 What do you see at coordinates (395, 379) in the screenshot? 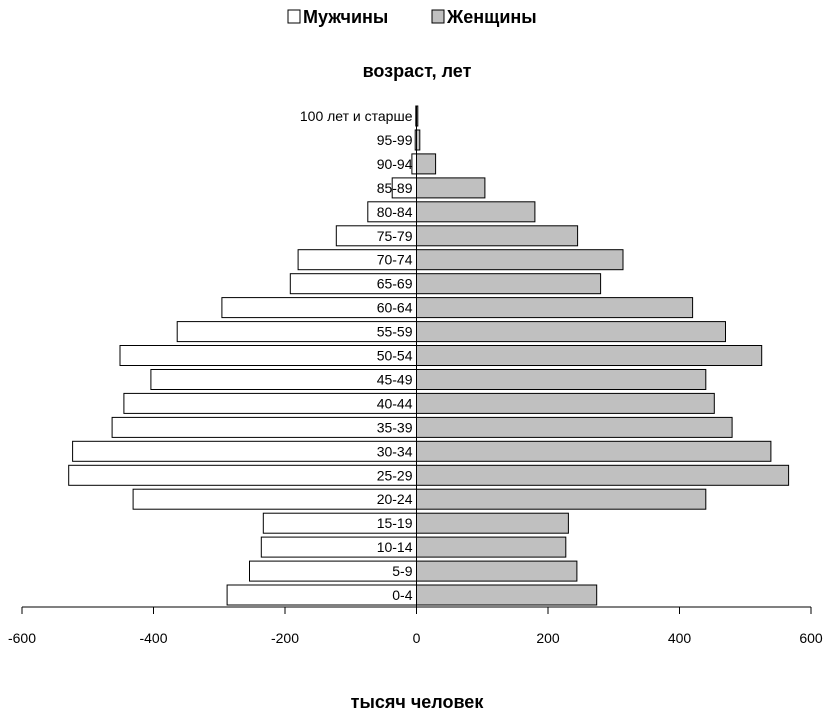
I see `category-label-9: 45-49` at bounding box center [395, 379].